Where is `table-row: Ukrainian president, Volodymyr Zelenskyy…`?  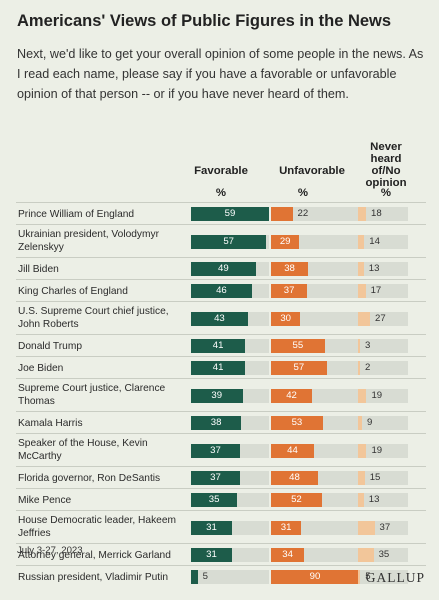 table-row: Ukrainian president, Volodymyr Zelenskyy… is located at coordinates (221, 241).